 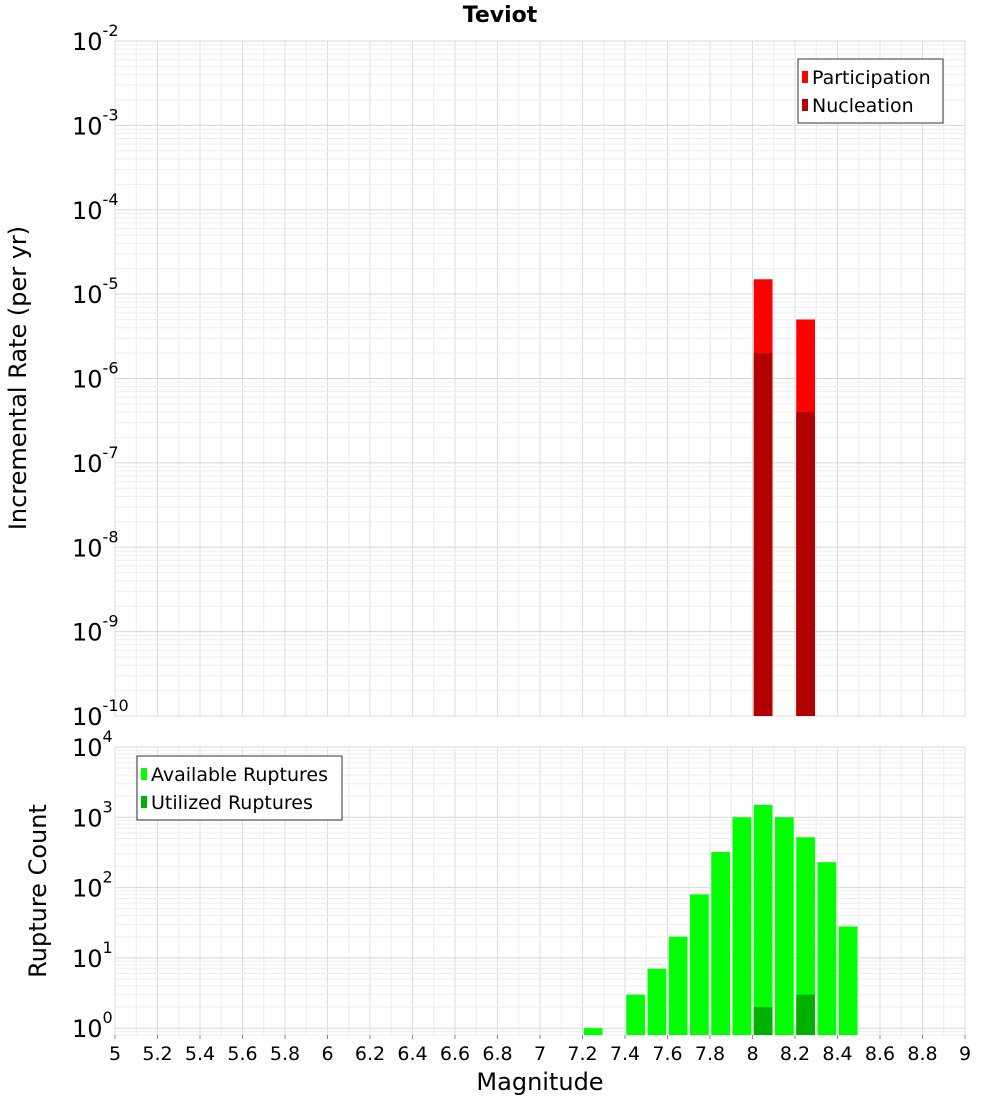 I want to click on x-tick-label: 7.8, so click(x=710, y=1054).